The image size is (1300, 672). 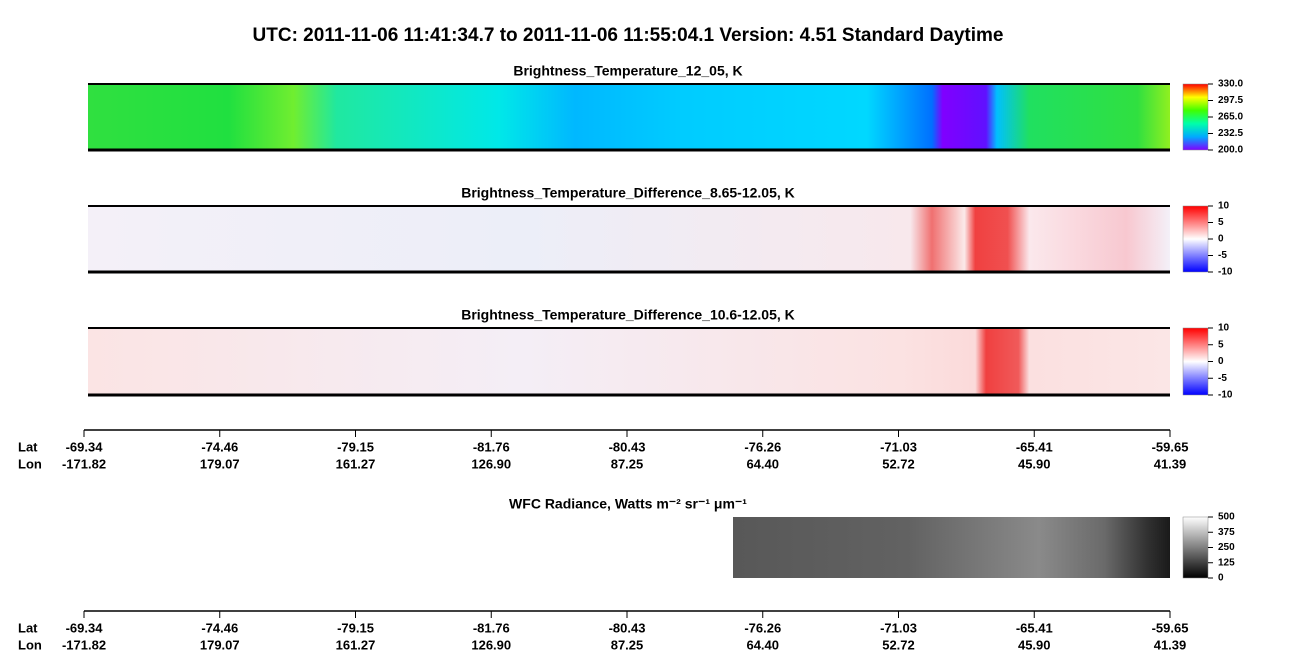 I want to click on colorbar-label: 500, so click(x=1226, y=517).